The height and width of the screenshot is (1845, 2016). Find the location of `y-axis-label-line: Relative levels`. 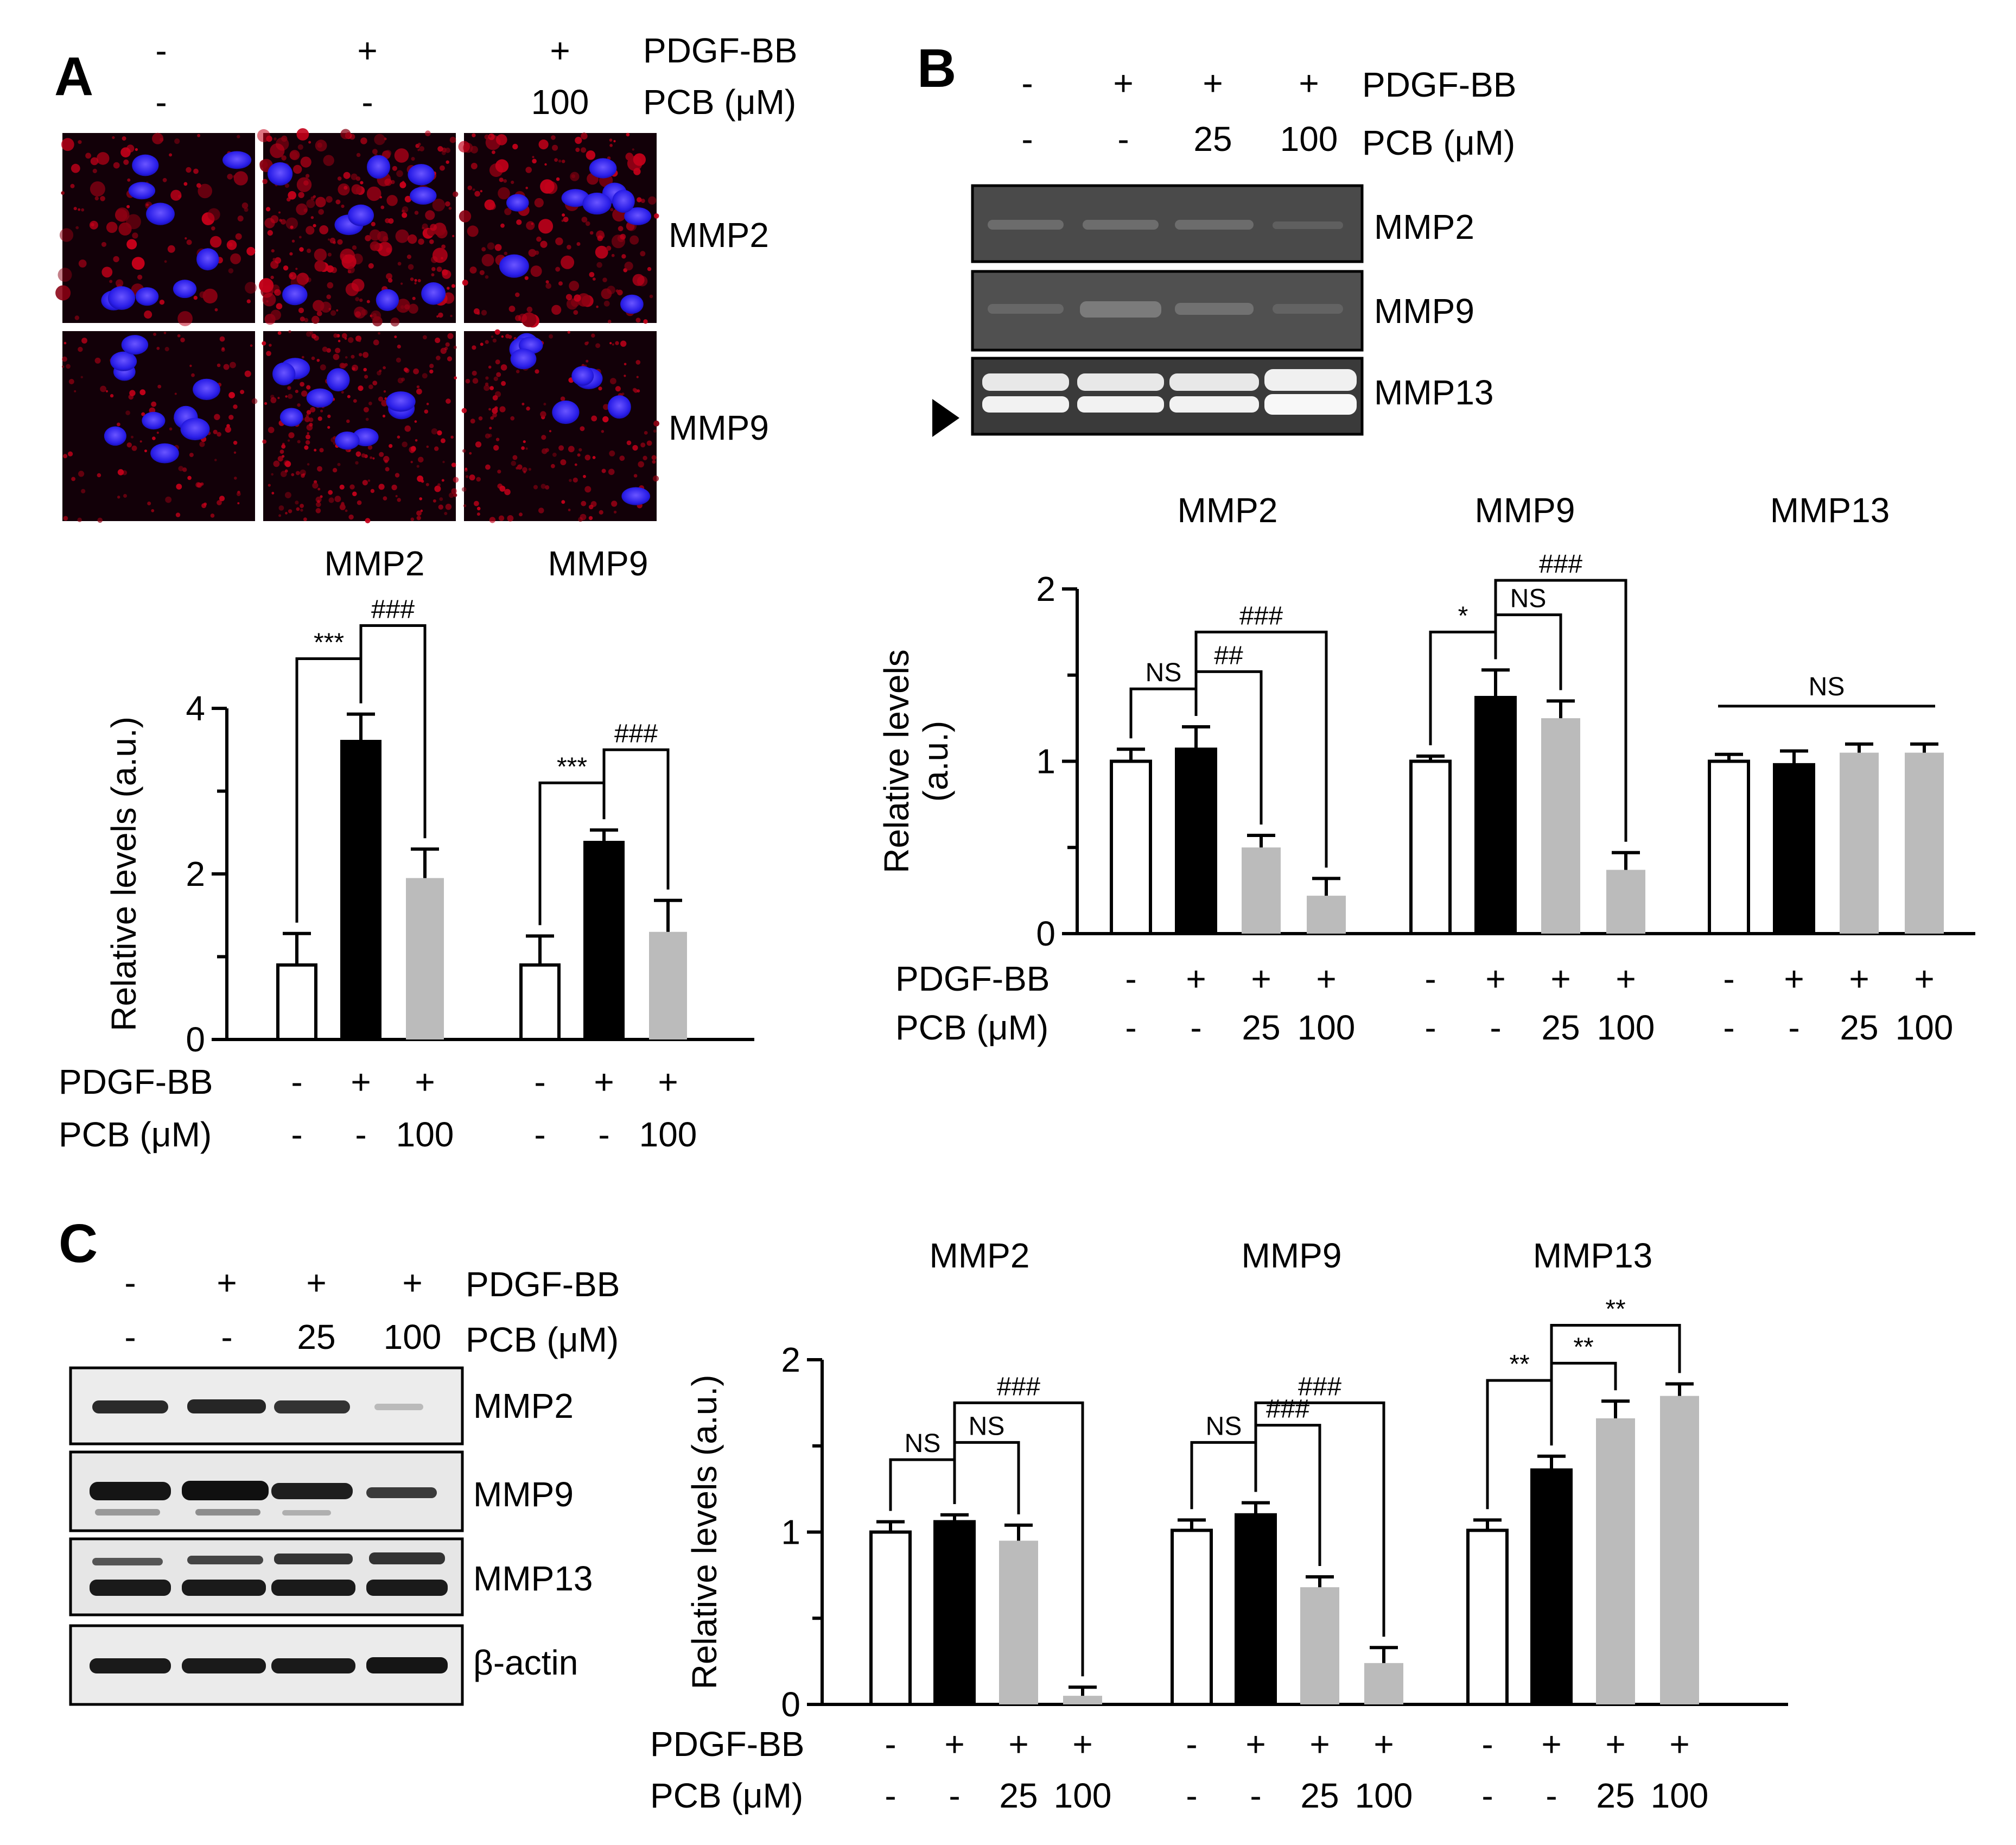

y-axis-label-line: Relative levels is located at coordinates (896, 761).